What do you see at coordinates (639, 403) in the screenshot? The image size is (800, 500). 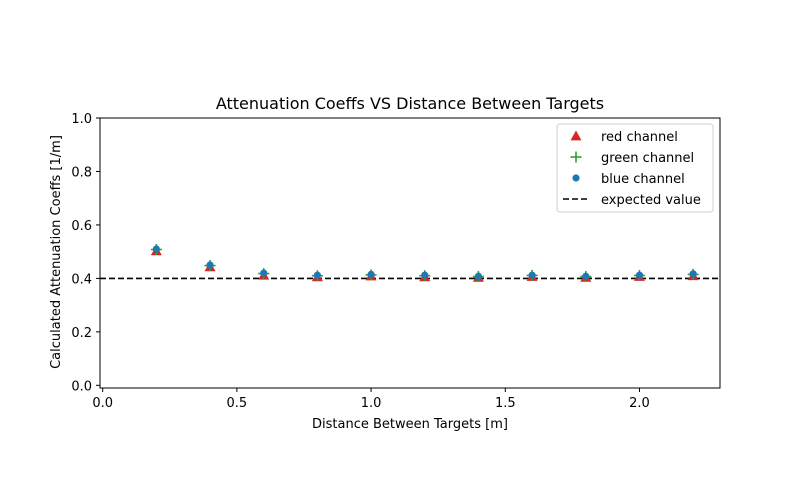 I see `x-tick-label: 2.0` at bounding box center [639, 403].